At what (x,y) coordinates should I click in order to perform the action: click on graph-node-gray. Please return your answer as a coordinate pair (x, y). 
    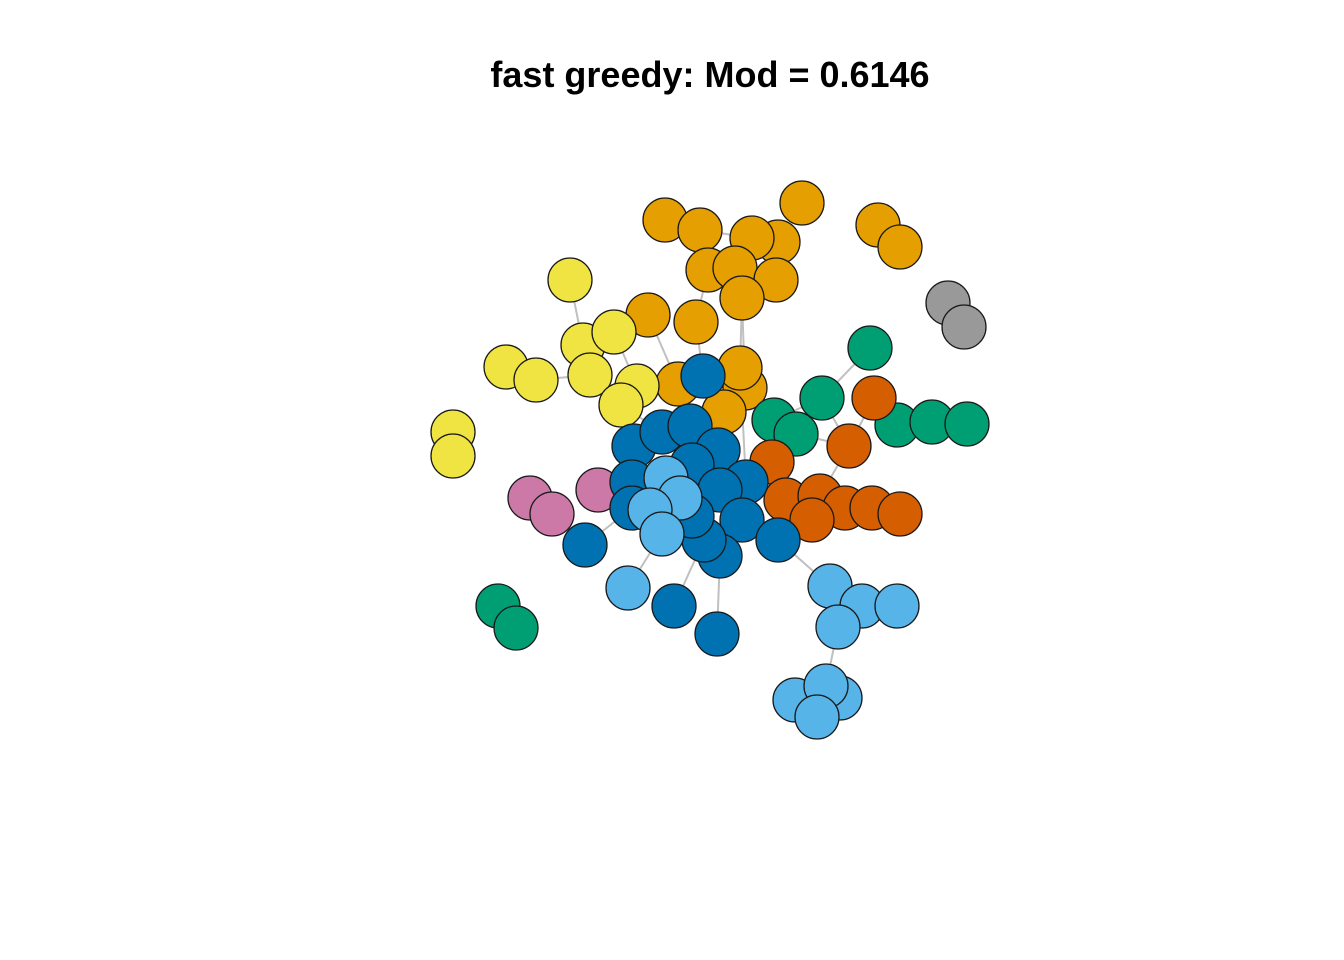
    Looking at the image, I should click on (964, 327).